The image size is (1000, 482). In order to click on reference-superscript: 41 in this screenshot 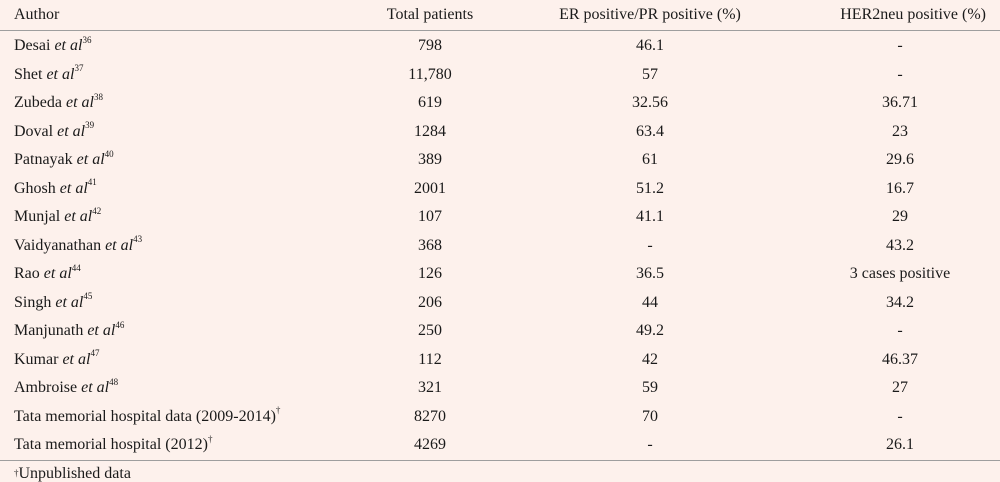, I will do `click(92, 182)`.